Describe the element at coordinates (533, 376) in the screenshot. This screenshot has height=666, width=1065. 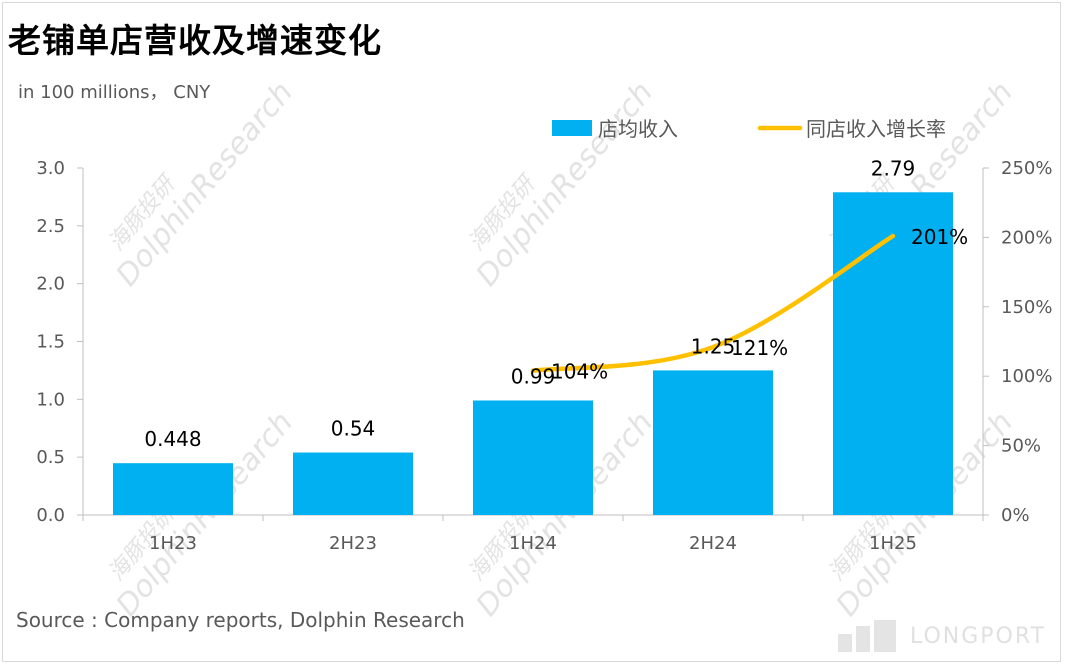
I see `bar-value-label: 0.99` at that location.